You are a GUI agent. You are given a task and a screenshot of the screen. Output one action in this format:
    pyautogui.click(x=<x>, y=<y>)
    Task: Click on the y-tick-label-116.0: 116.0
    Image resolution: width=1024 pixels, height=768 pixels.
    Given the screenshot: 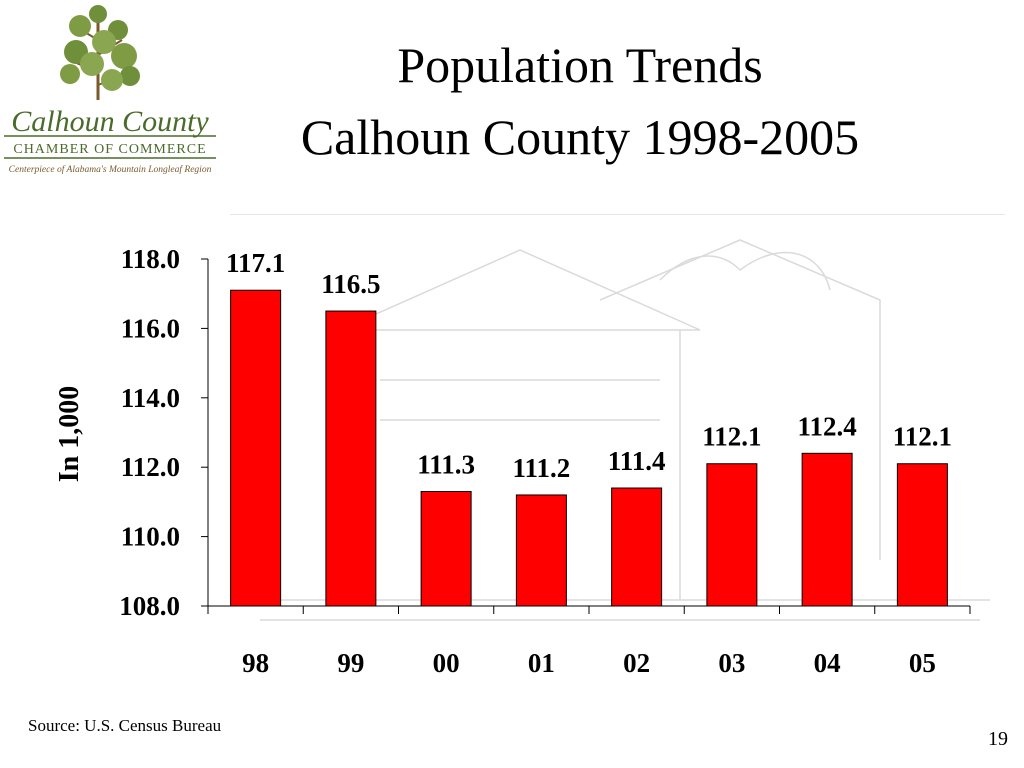 What is the action you would take?
    pyautogui.click(x=150, y=328)
    